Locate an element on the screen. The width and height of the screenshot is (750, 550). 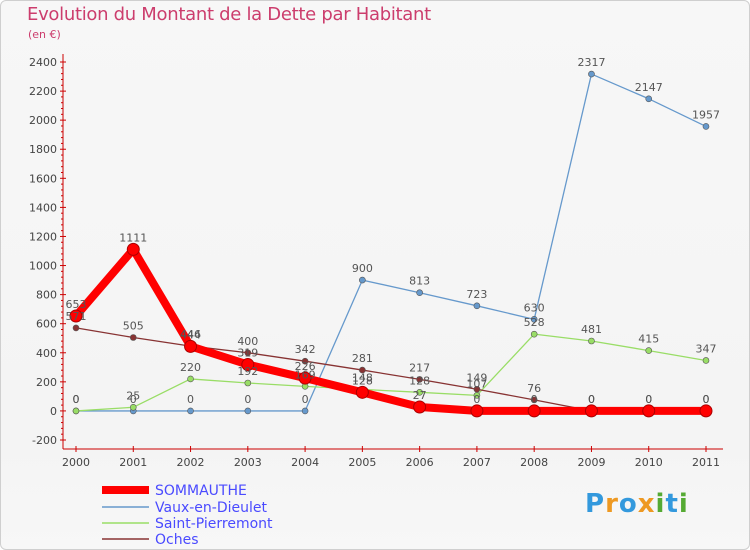
x-tick-label: 2004 is located at coordinates (305, 462).